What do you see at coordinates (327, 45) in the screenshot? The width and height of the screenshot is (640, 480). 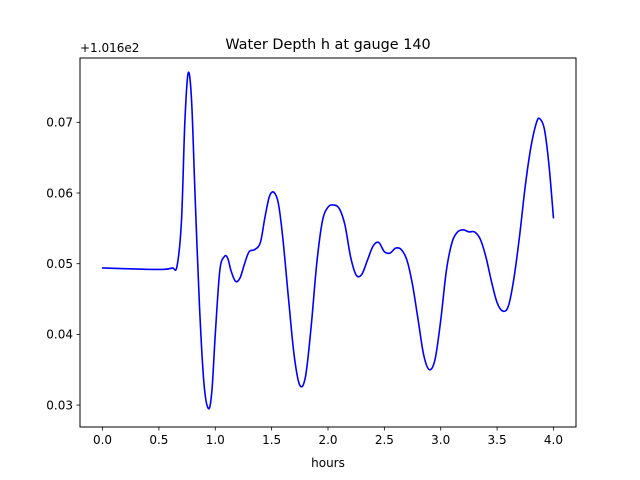 I see `chart-title: Water Depth h at gauge 140` at bounding box center [327, 45].